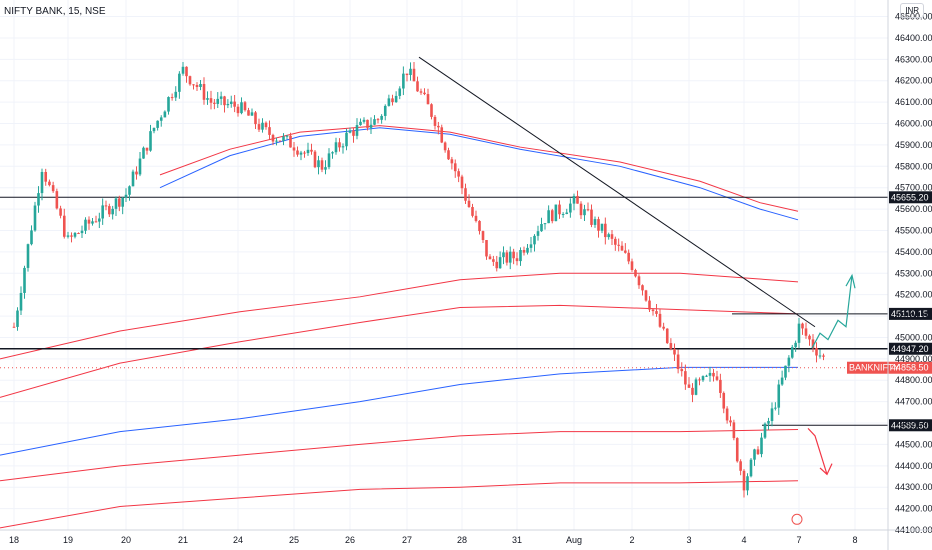  Describe the element at coordinates (479, 174) in the screenshot. I see `ema-blue-short` at that location.